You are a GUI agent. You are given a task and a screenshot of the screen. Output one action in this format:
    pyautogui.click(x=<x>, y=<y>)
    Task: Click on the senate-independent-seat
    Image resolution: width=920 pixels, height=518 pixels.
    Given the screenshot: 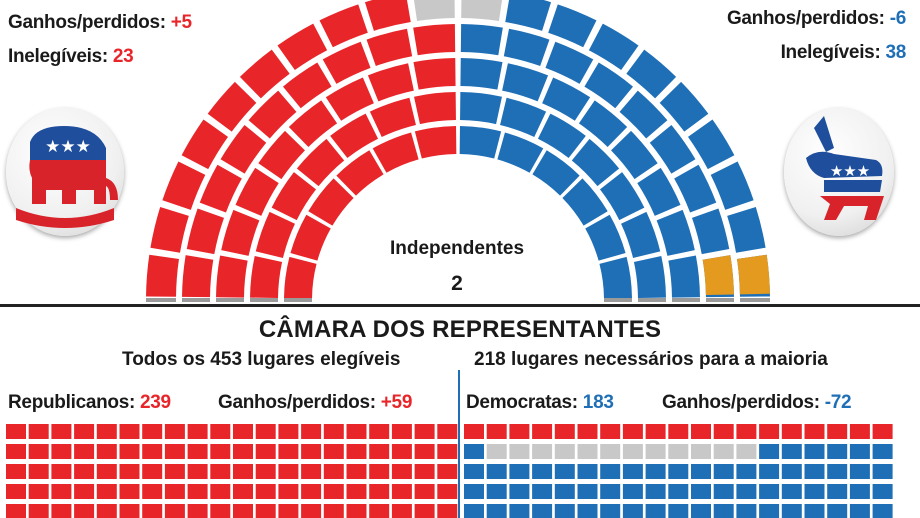 What is the action you would take?
    pyautogui.click(x=718, y=275)
    